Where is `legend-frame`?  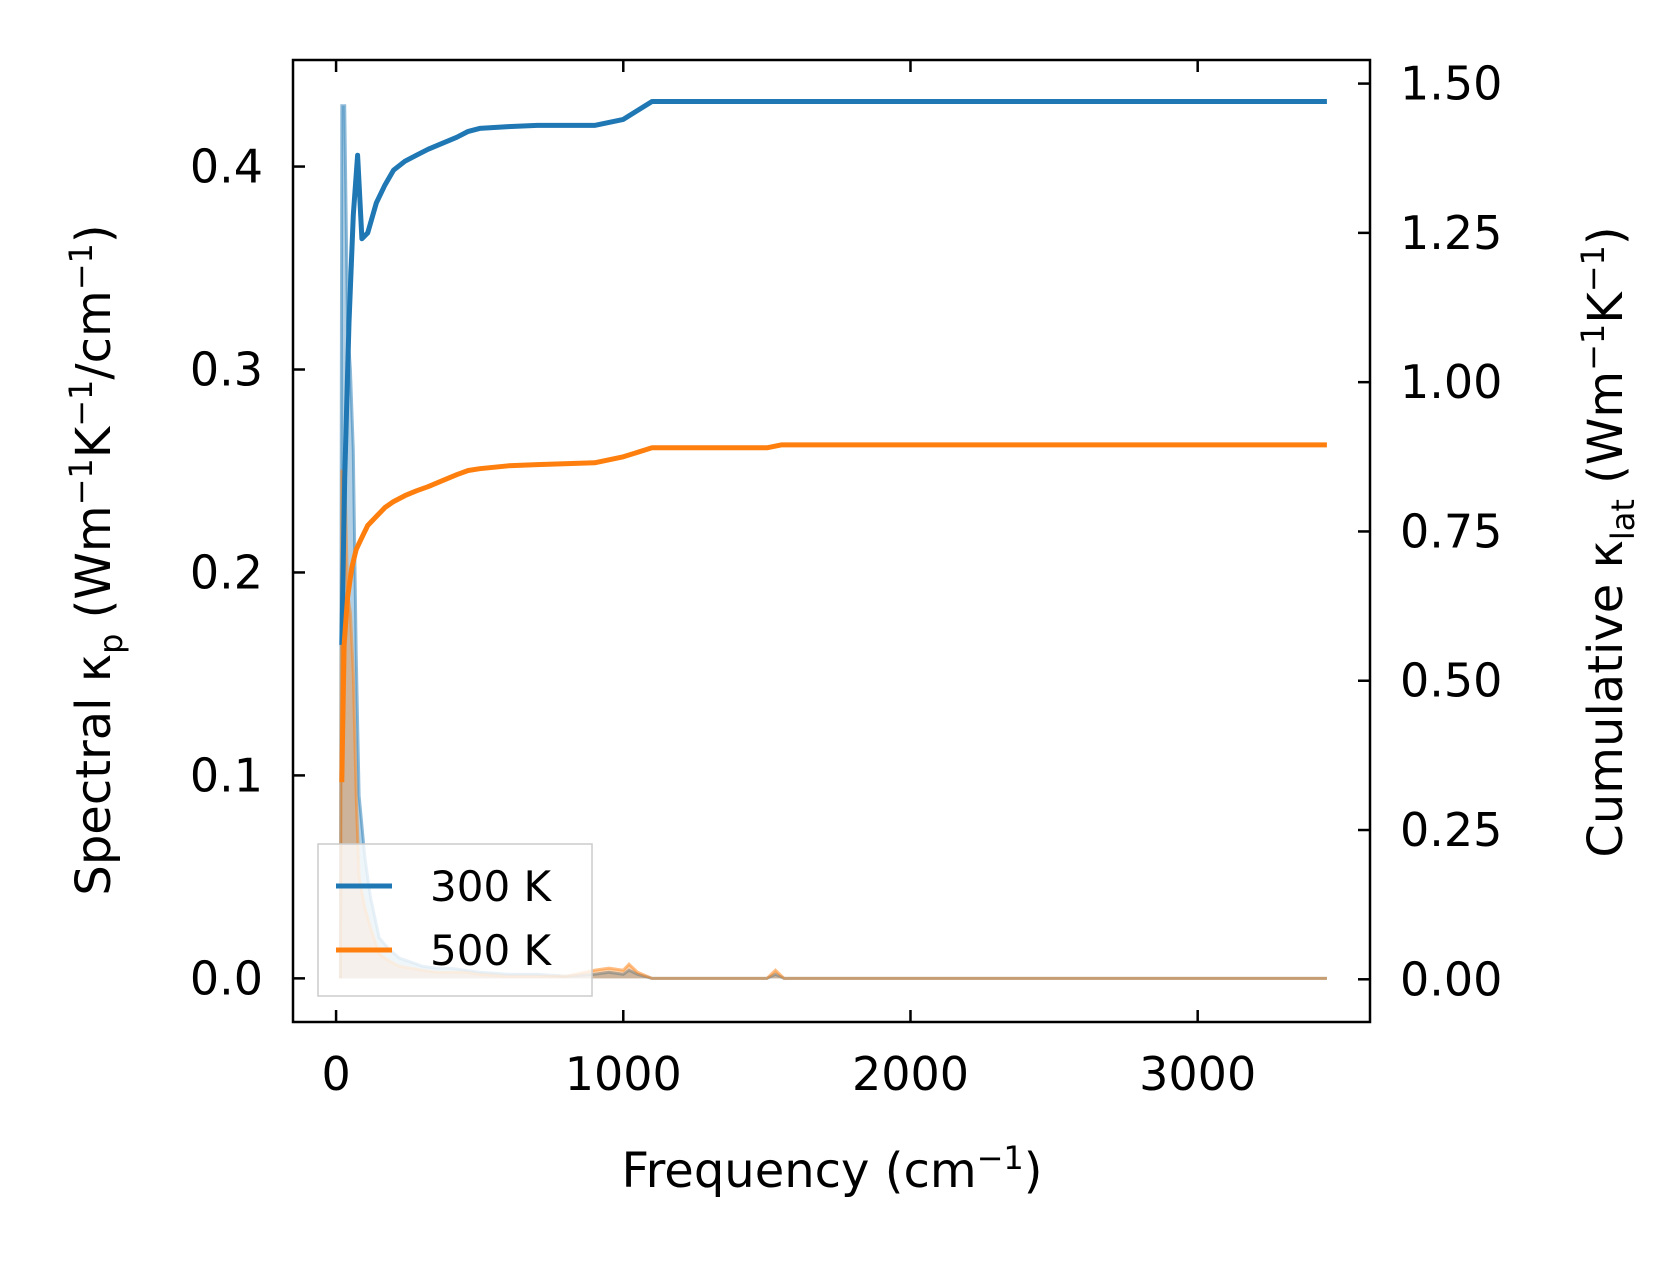 legend-frame is located at coordinates (455, 920).